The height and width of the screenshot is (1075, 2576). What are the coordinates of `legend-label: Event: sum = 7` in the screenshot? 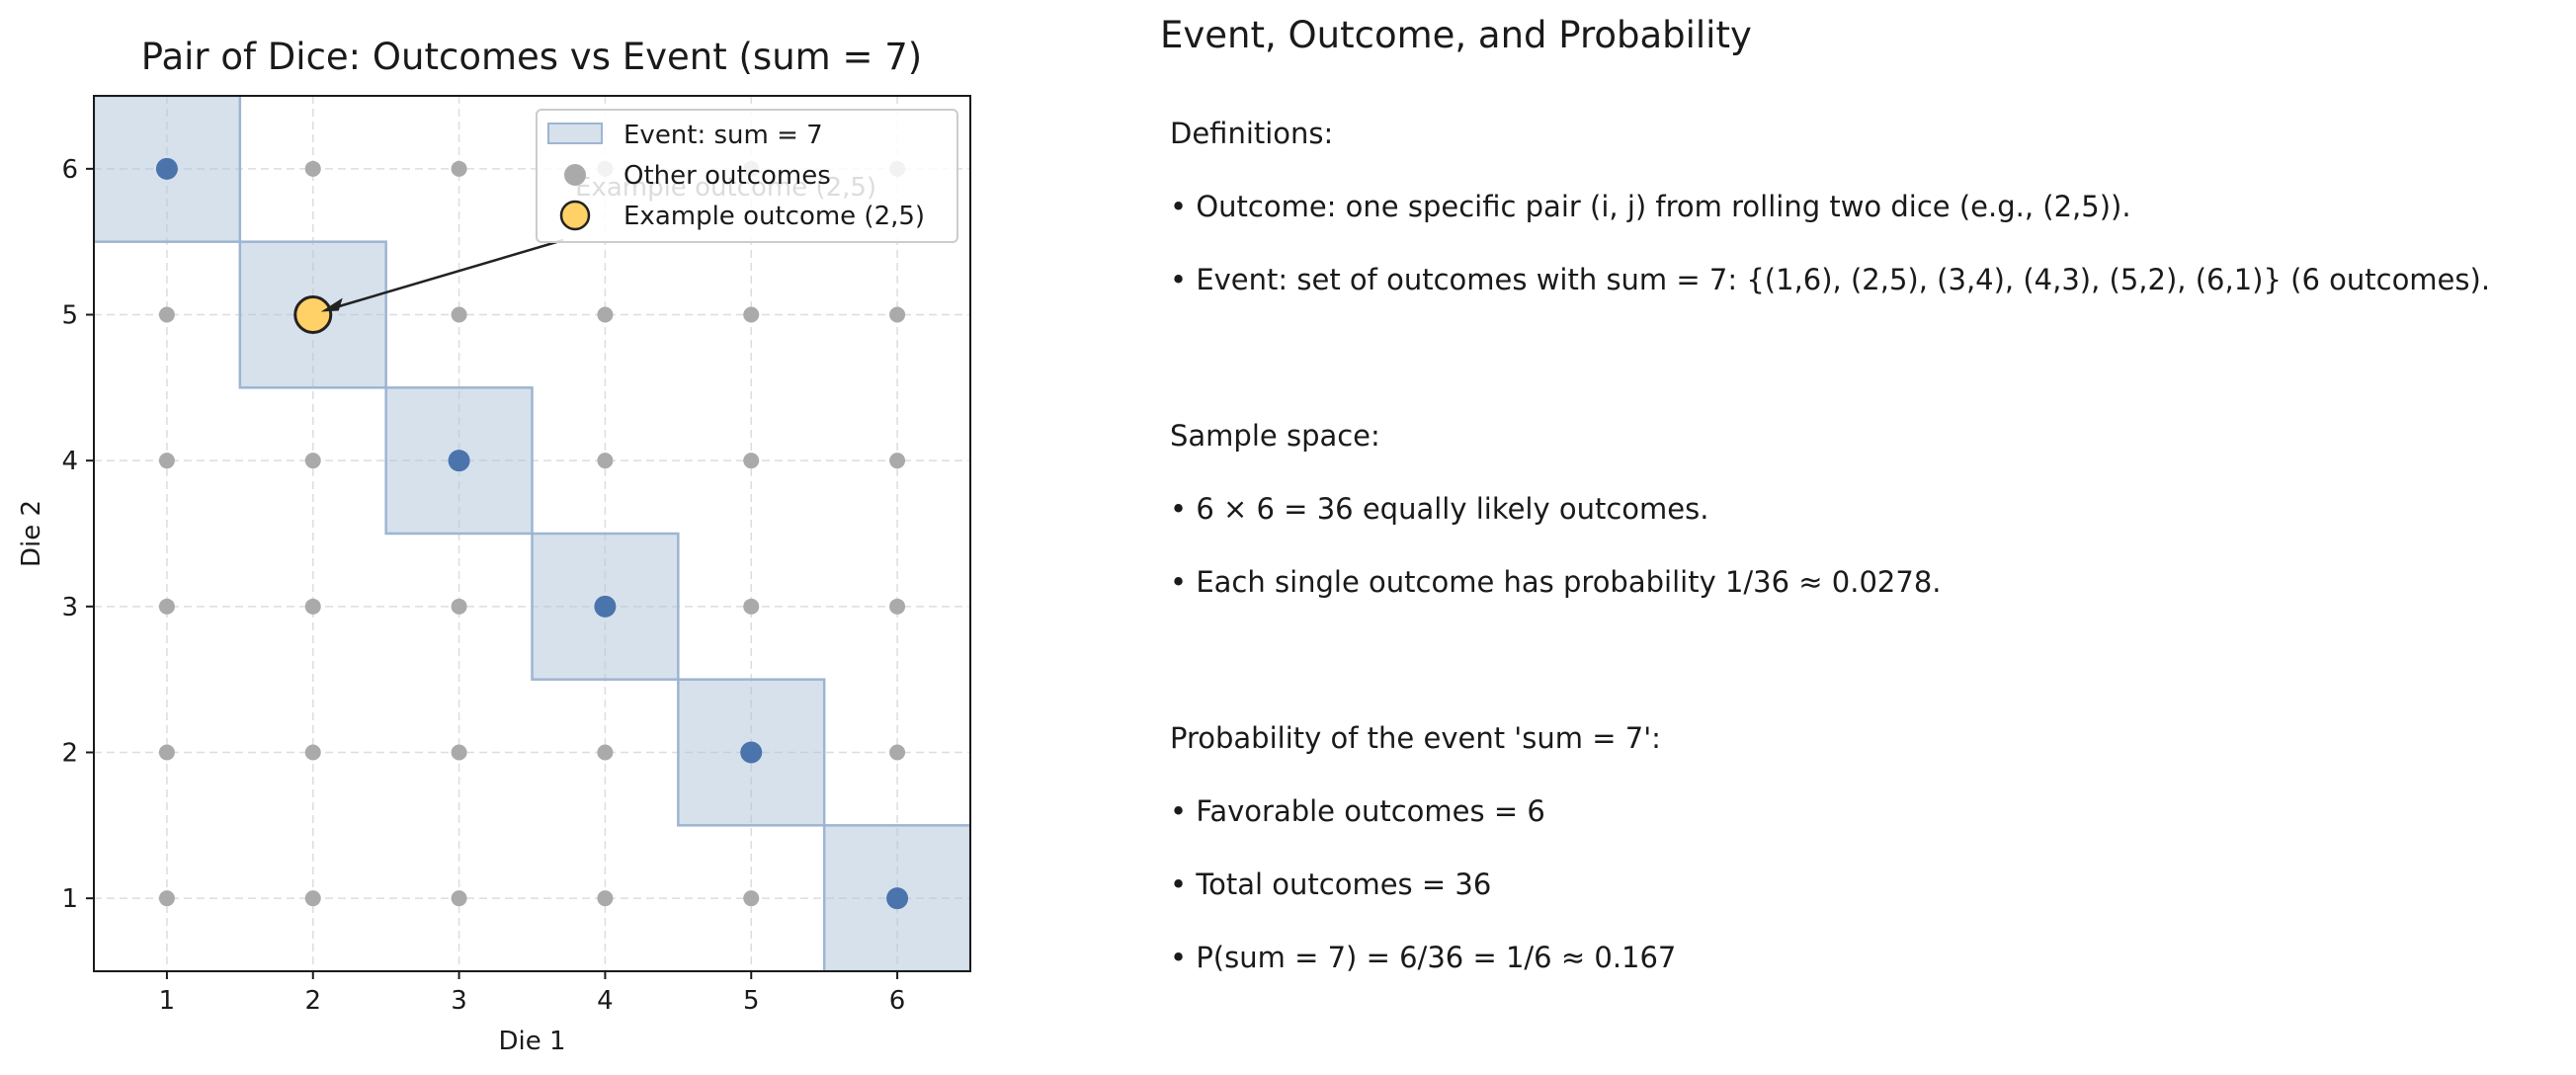 It's located at (723, 135).